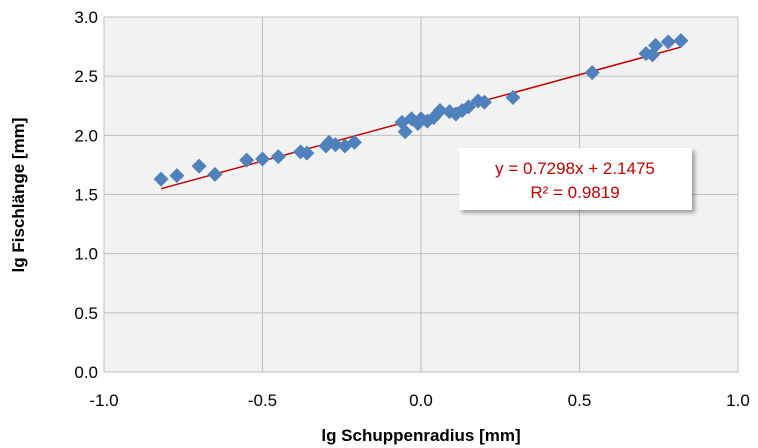  I want to click on trendline-equation: y = 0.7298x + 2.1475, so click(575, 168).